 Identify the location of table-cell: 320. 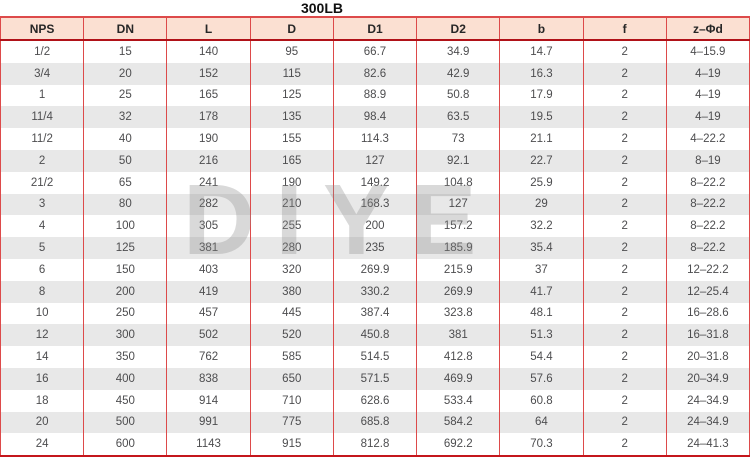
(291, 269).